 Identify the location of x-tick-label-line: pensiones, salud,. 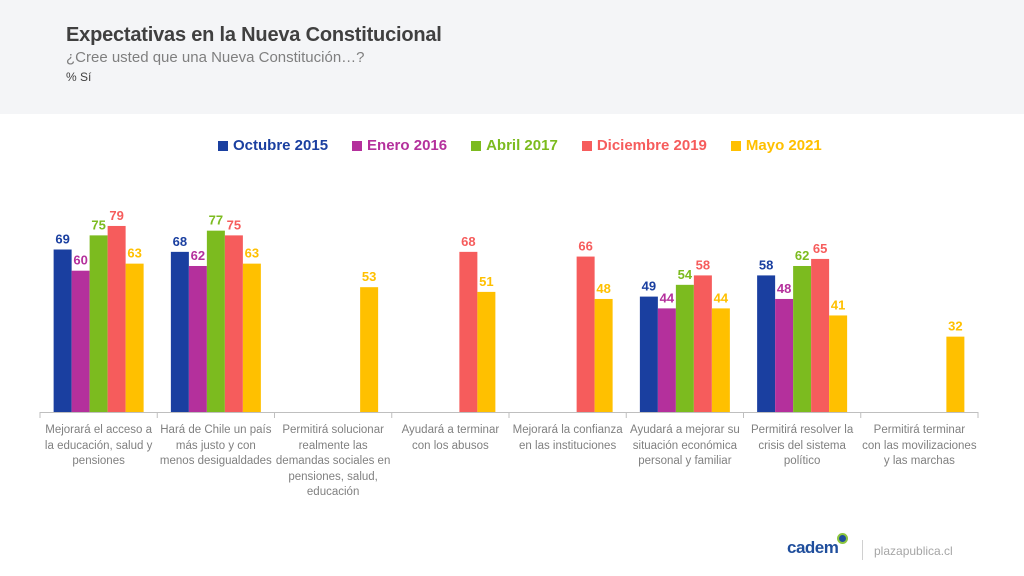
(333, 476).